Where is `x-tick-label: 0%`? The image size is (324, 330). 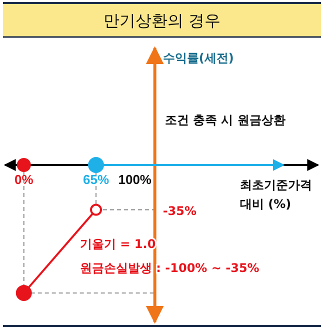
x-tick-label: 0% is located at coordinates (24, 179).